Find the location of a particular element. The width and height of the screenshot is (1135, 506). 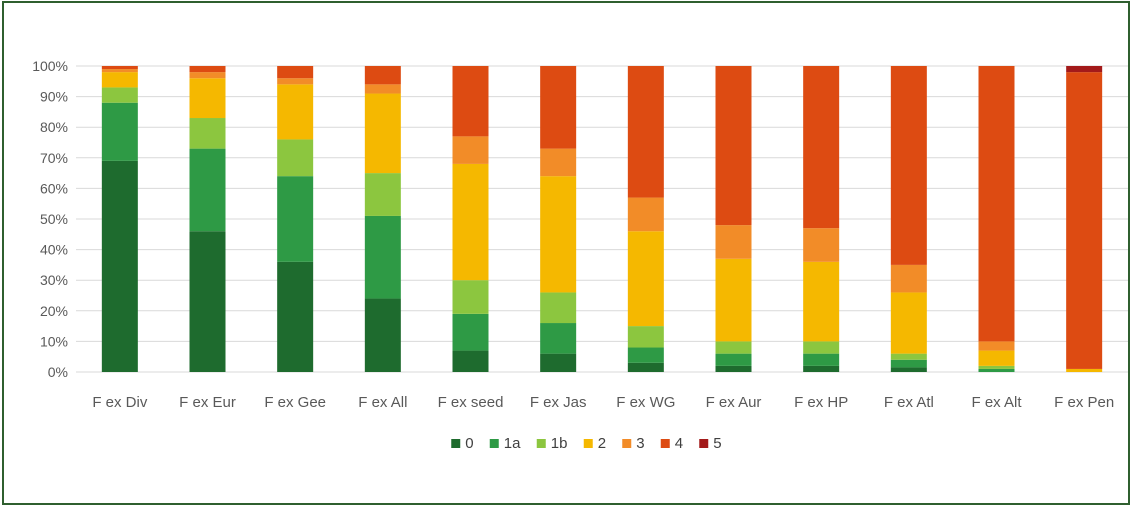

legend-swatch-1a is located at coordinates (494, 443).